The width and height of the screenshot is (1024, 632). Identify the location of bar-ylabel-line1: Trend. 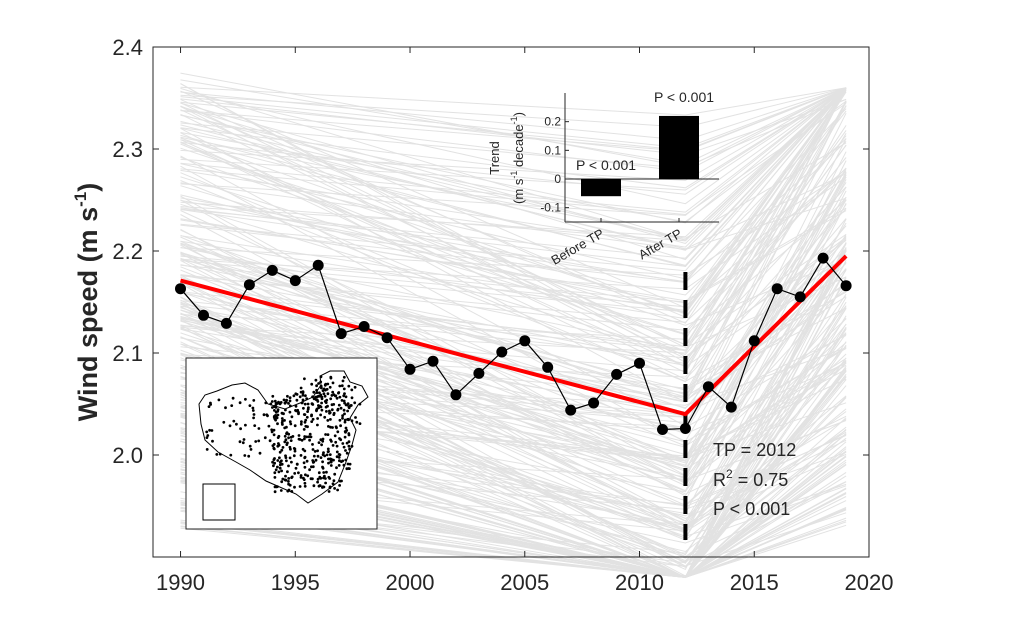
(494, 157).